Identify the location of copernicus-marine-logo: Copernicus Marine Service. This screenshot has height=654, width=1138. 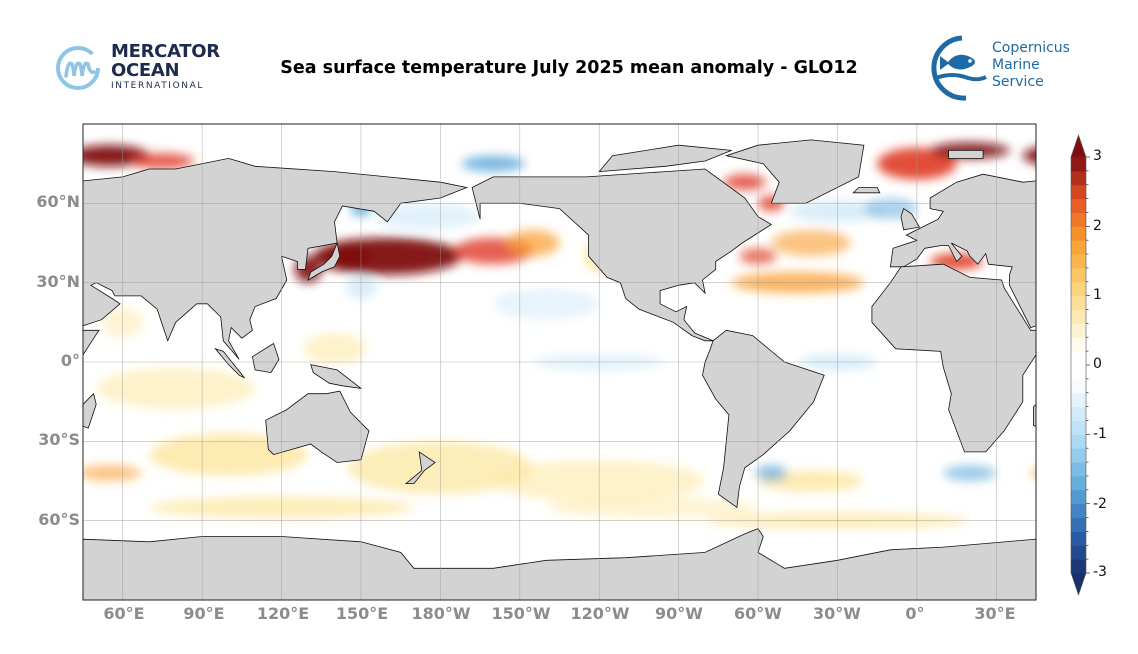
(1007, 68).